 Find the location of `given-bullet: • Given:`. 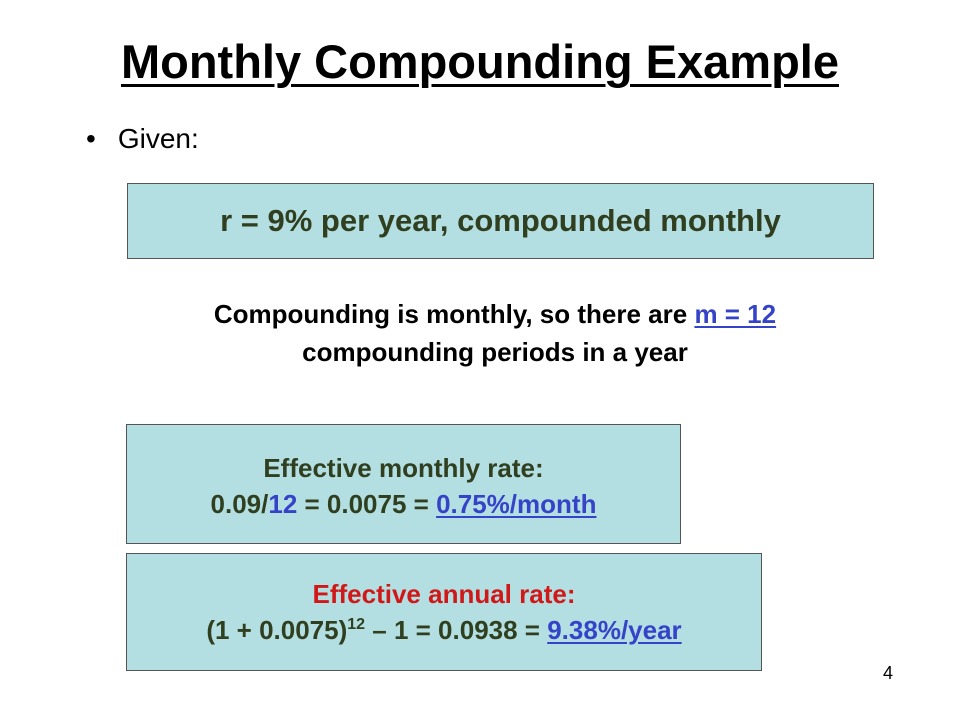

given-bullet: • Given: is located at coordinates (142, 139).